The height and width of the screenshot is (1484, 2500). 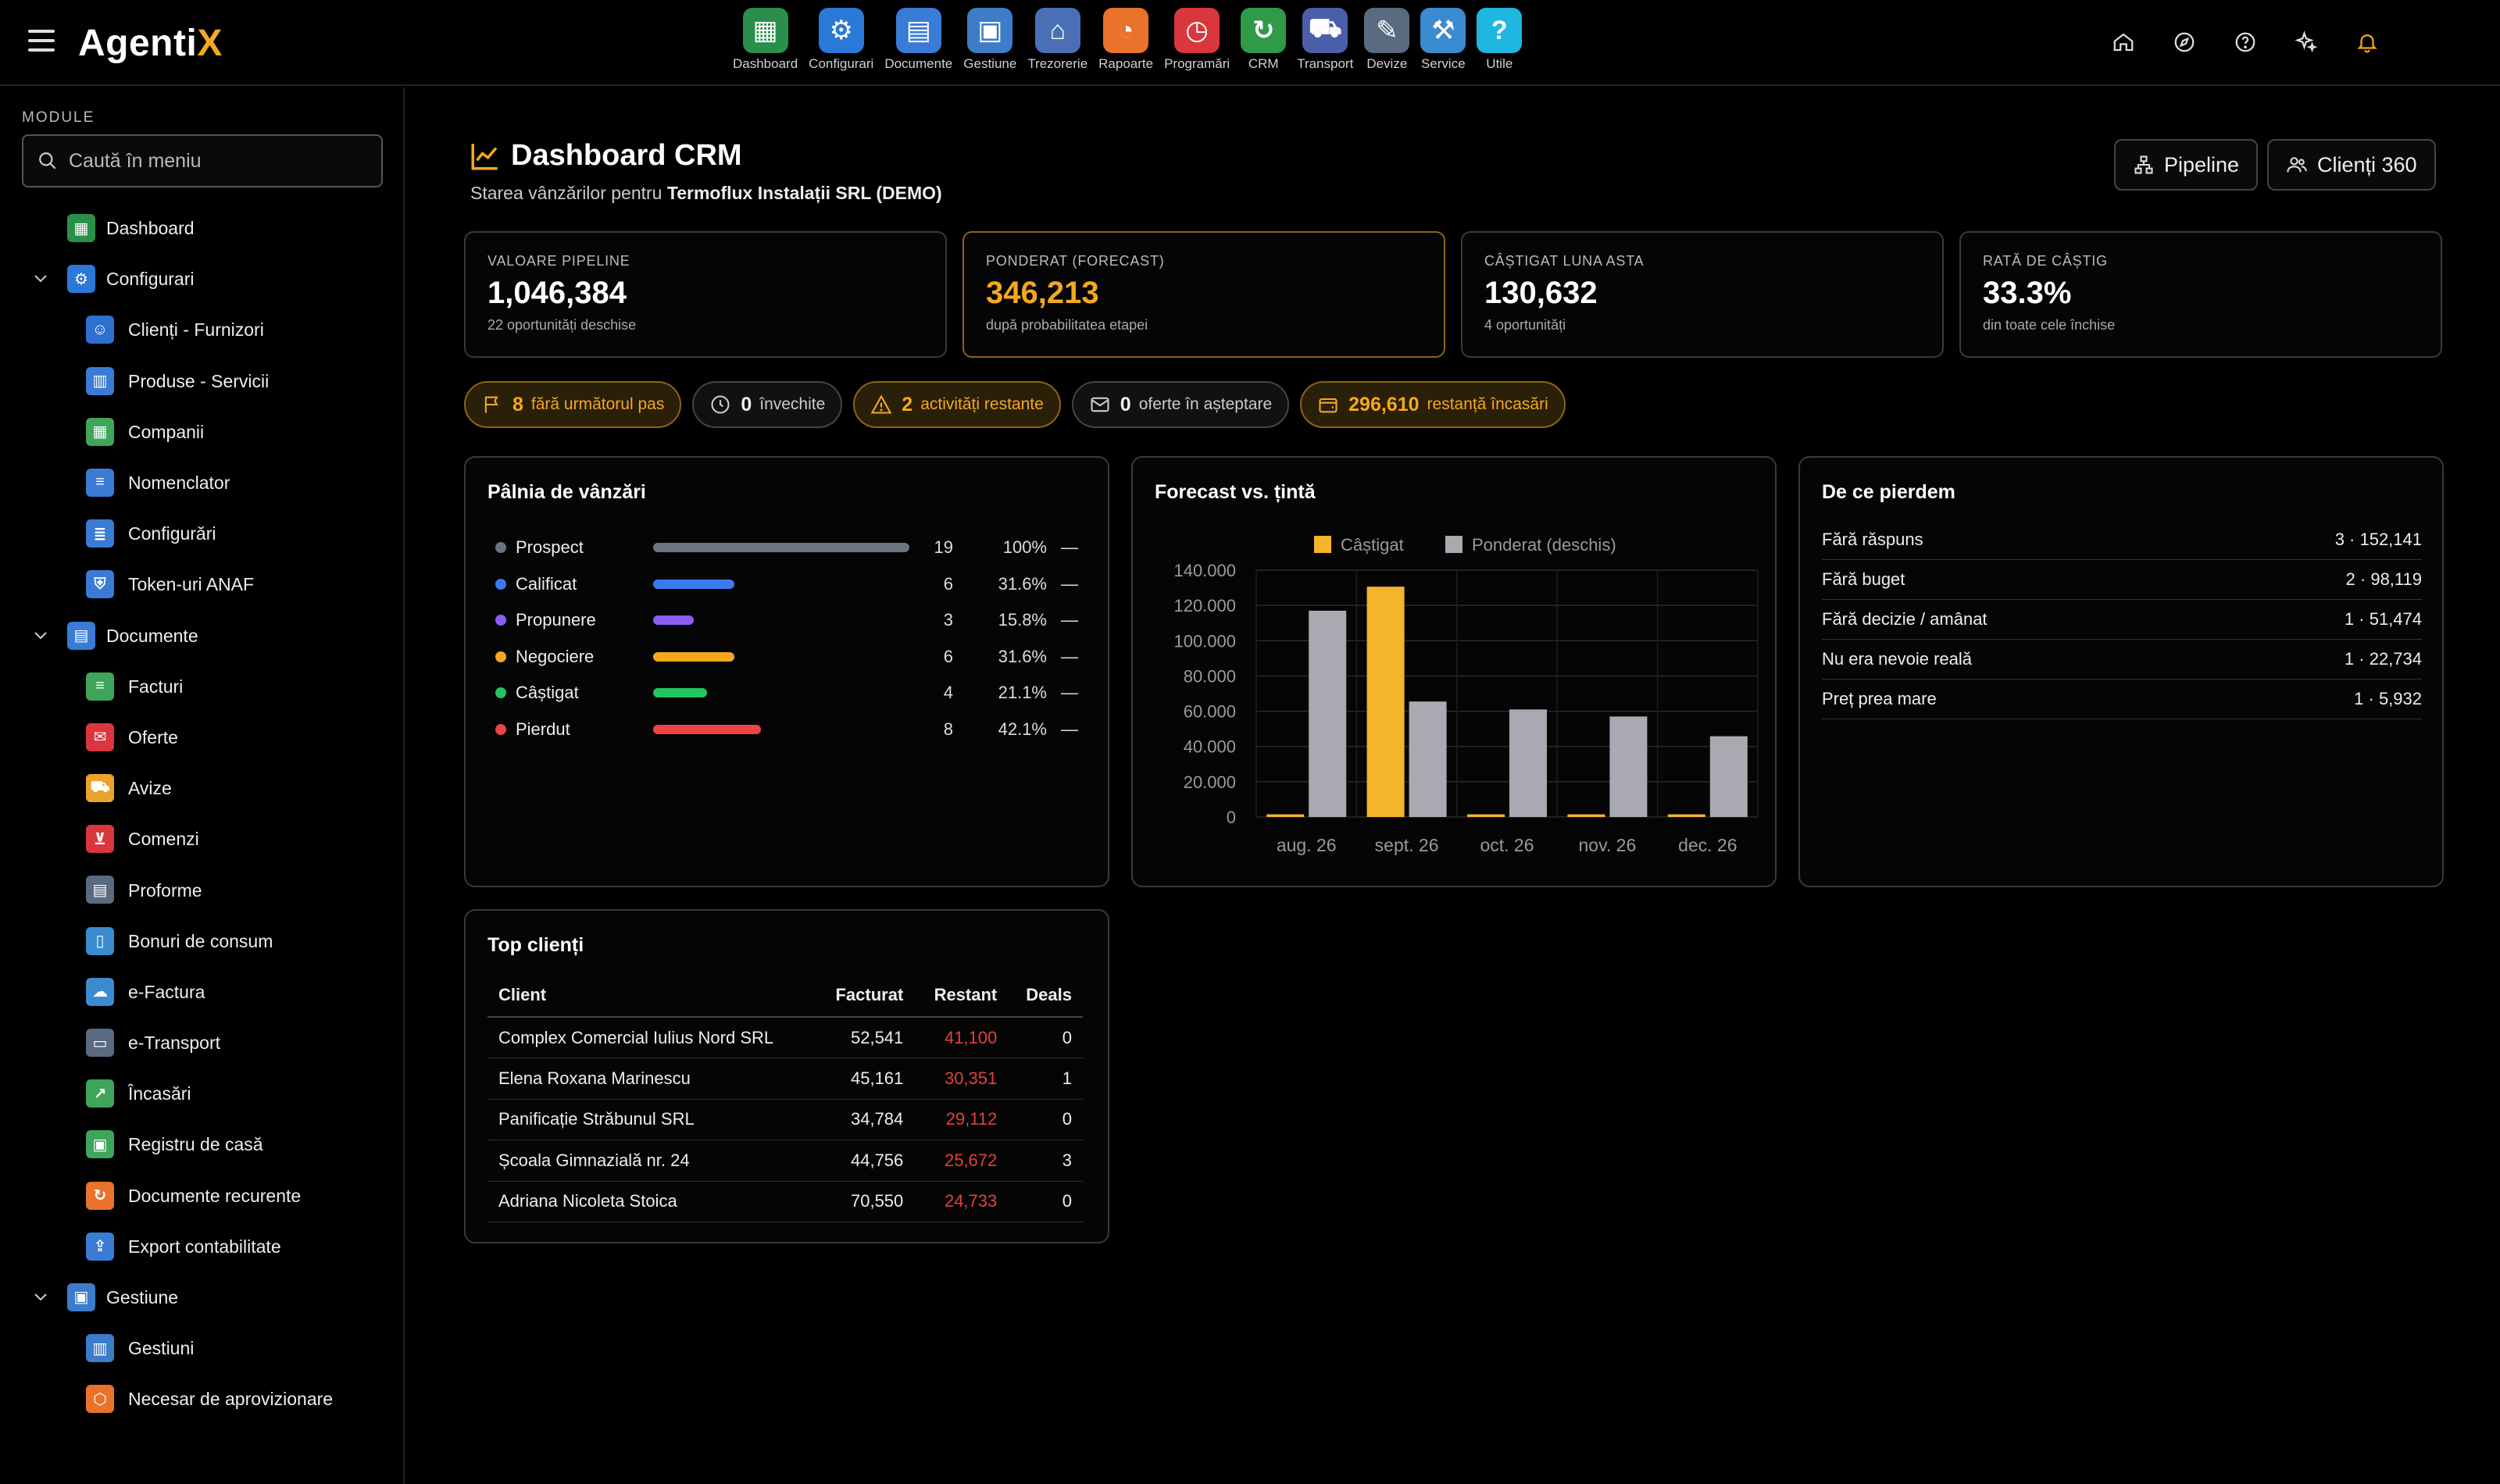 What do you see at coordinates (202, 1348) in the screenshot?
I see `sidebar-item-22: ▥ Gestiuni` at bounding box center [202, 1348].